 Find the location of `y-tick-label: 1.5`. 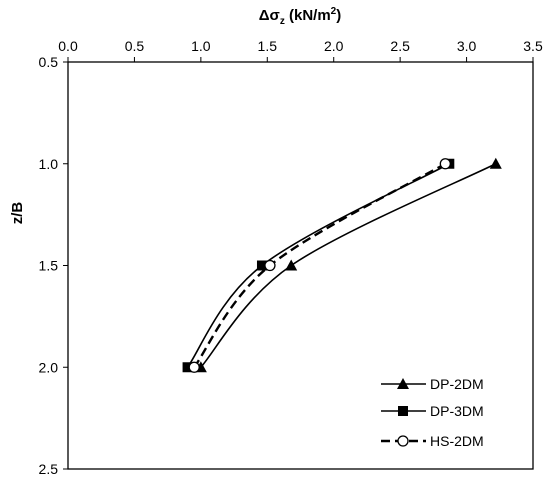

y-tick-label: 1.5 is located at coordinates (49, 266).